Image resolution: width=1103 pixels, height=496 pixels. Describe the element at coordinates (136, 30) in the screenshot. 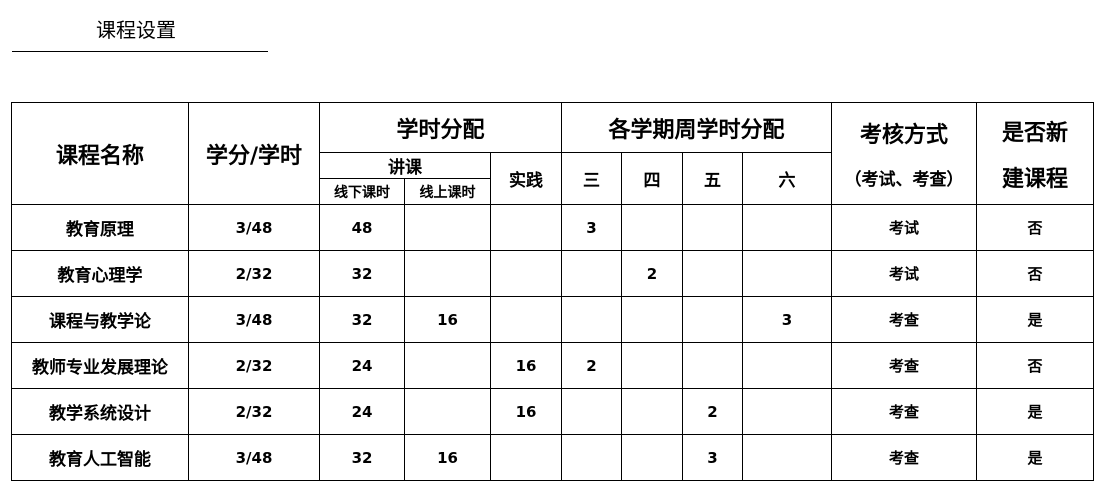

I see `section-title: 课程设置` at that location.